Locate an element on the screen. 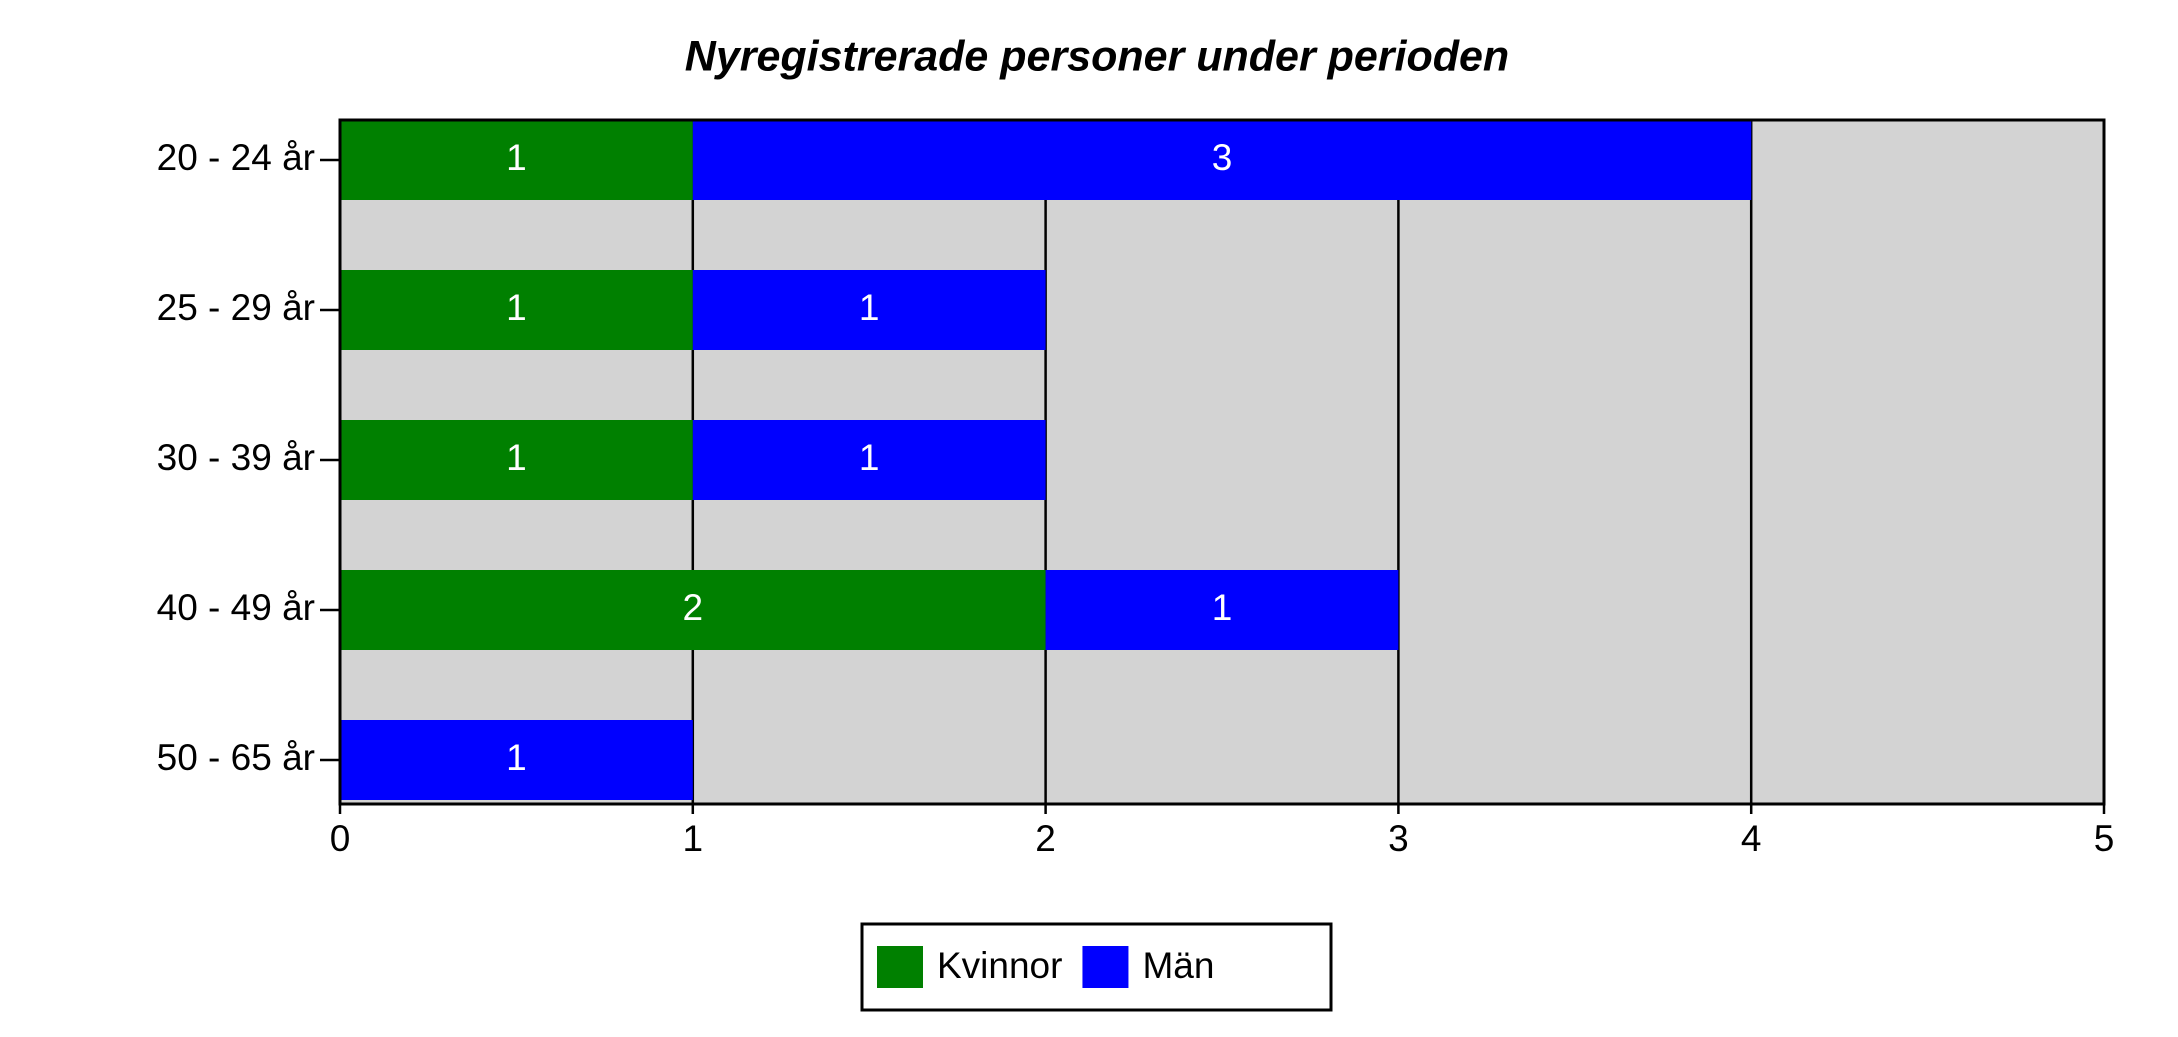 This screenshot has width=2178, height=1037. x-tick-label: 2 is located at coordinates (1045, 838).